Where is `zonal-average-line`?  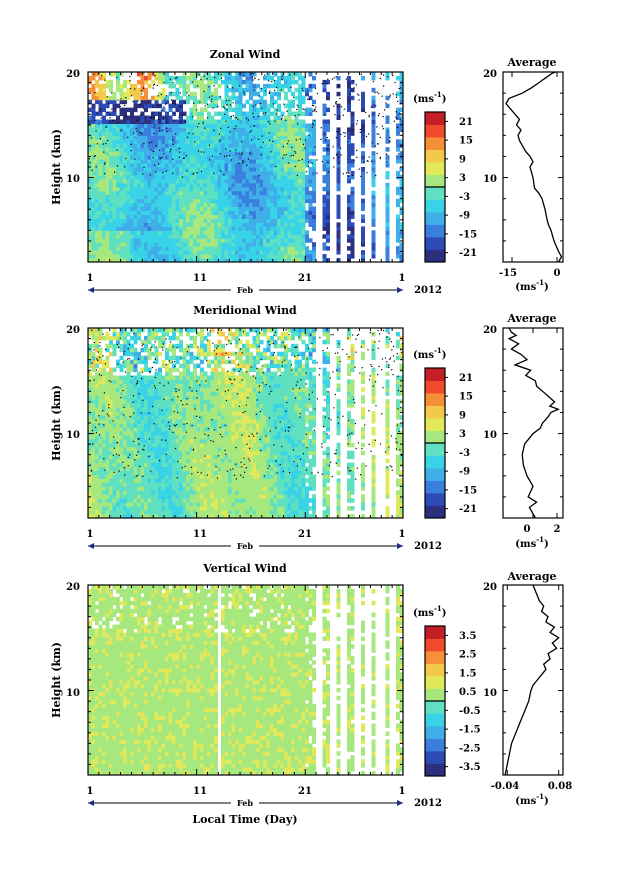 zonal-average-line is located at coordinates (534, 167).